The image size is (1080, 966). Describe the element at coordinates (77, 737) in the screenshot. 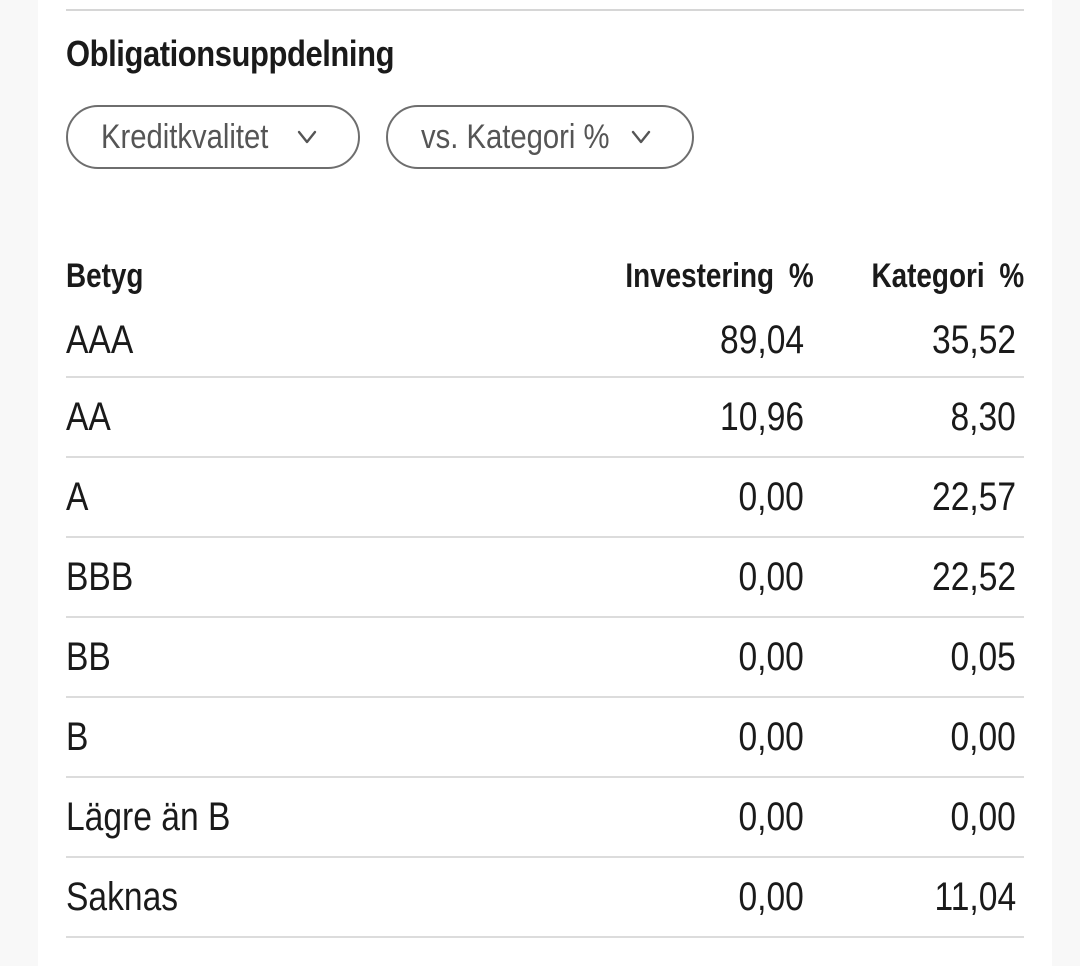

I see `rating-cell: B` at that location.